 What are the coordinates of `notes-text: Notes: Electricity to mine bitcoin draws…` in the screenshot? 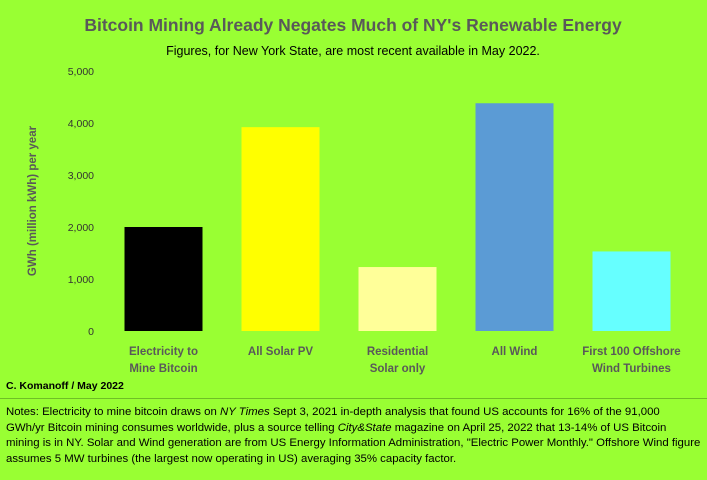 It's located at (353, 436).